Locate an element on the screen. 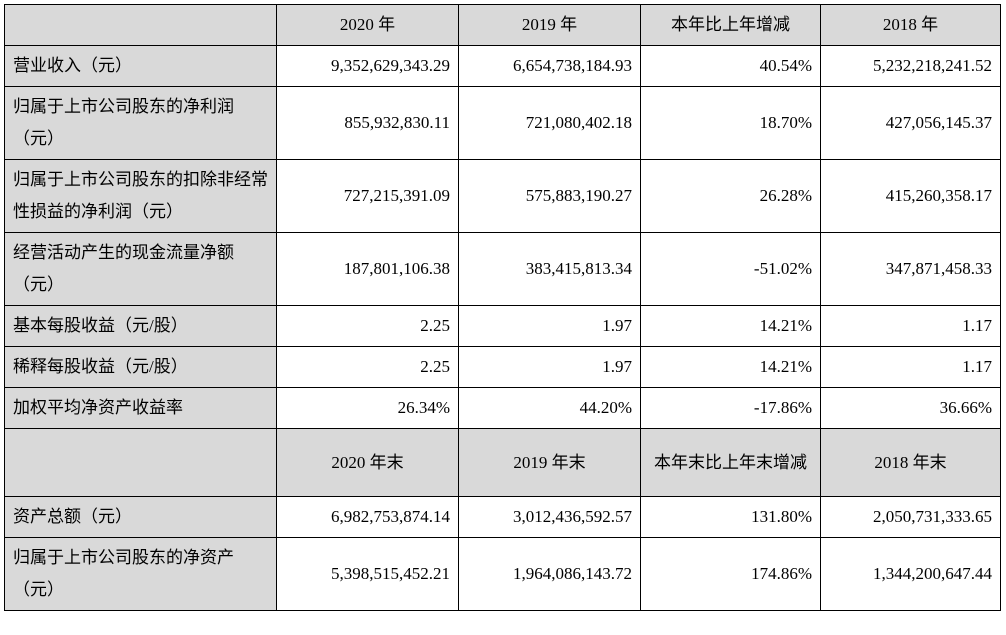 This screenshot has height=635, width=1006. value-cell: 44.20% is located at coordinates (549, 408).